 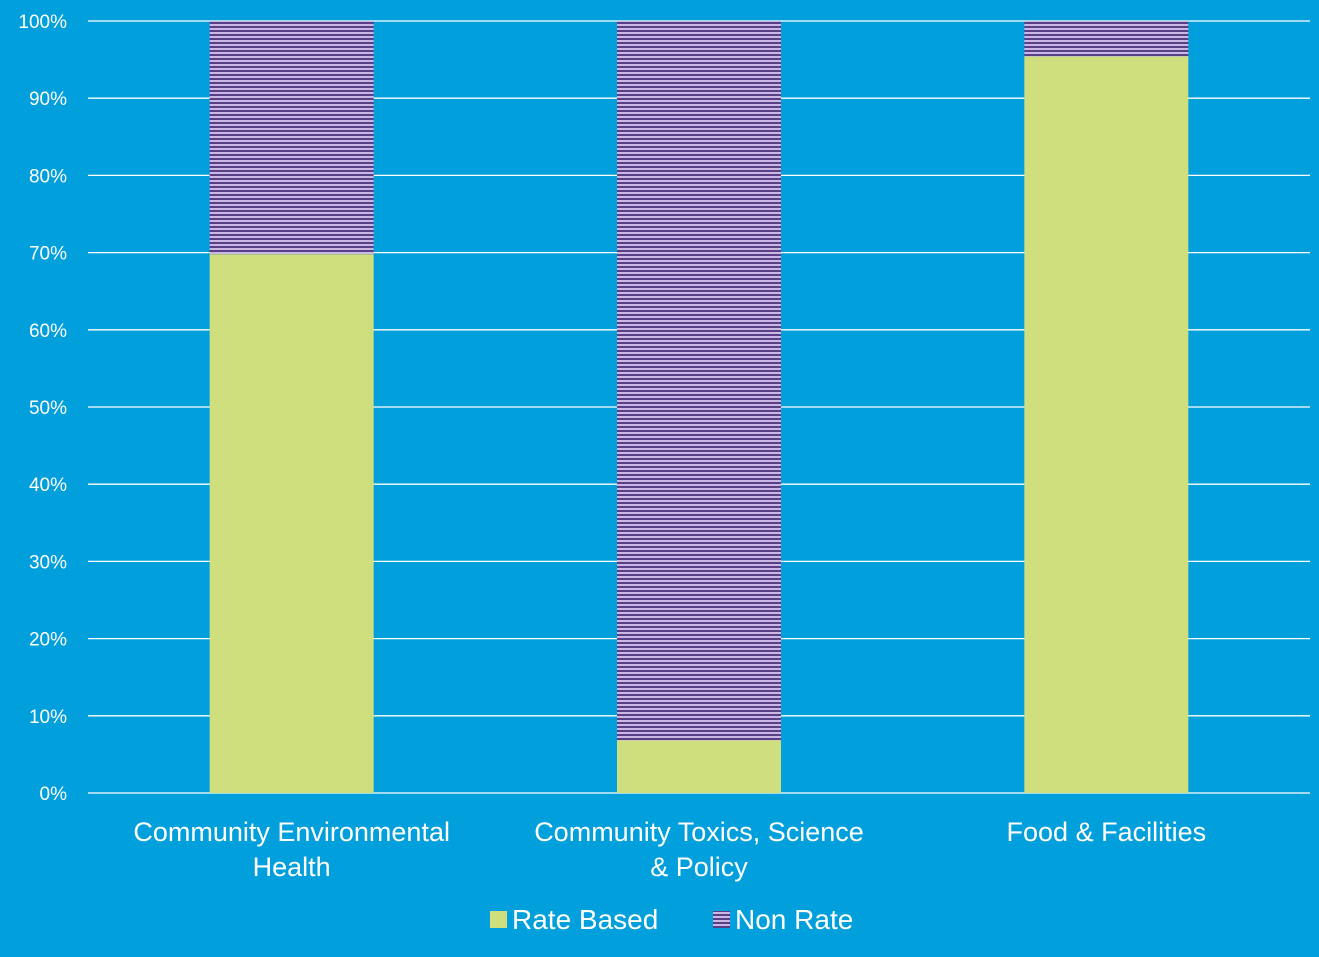 I want to click on y-tick-label: 60%, so click(x=48, y=331).